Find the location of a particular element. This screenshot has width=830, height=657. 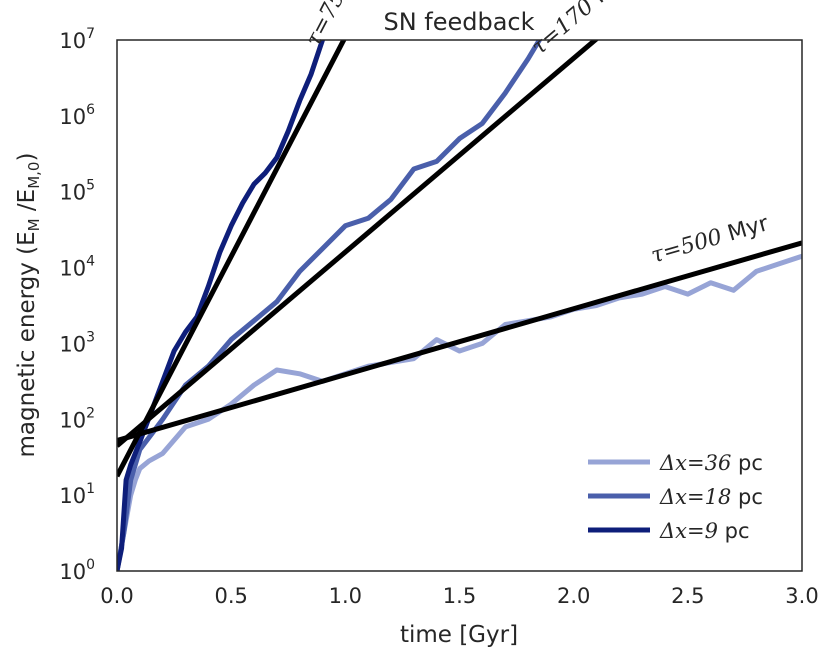

x-tick-label: 1.0 is located at coordinates (345, 596).